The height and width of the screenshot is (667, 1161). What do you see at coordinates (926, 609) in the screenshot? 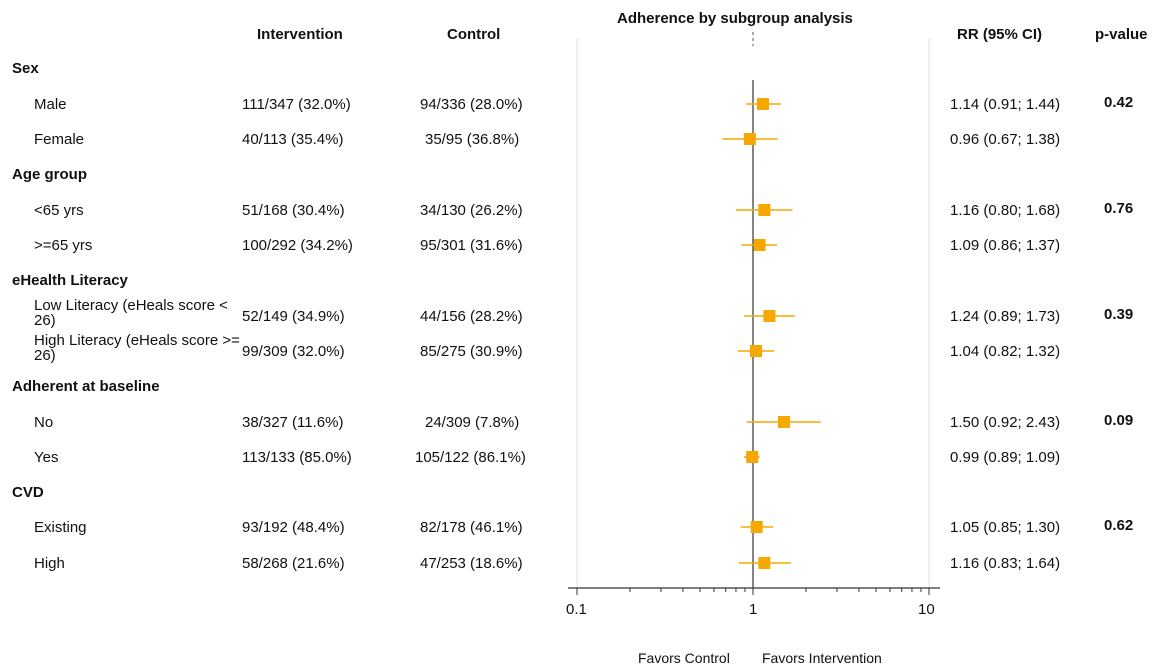
I see `x-tick-label: 10` at bounding box center [926, 609].